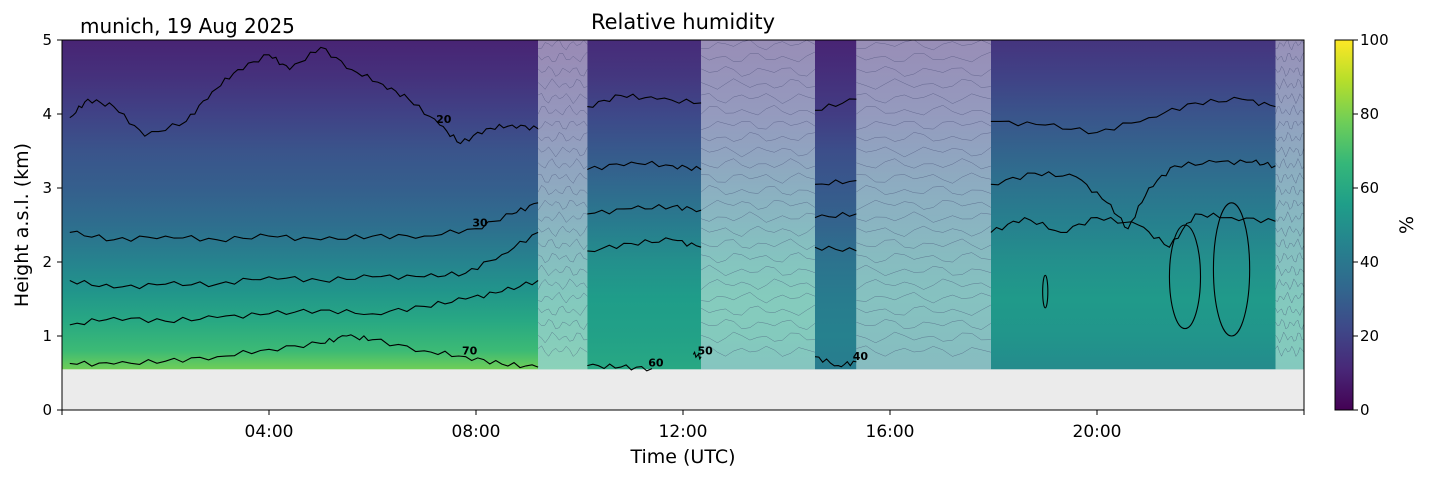 The height and width of the screenshot is (478, 1429). What do you see at coordinates (890, 432) in the screenshot?
I see `x-tick-label: 16:00` at bounding box center [890, 432].